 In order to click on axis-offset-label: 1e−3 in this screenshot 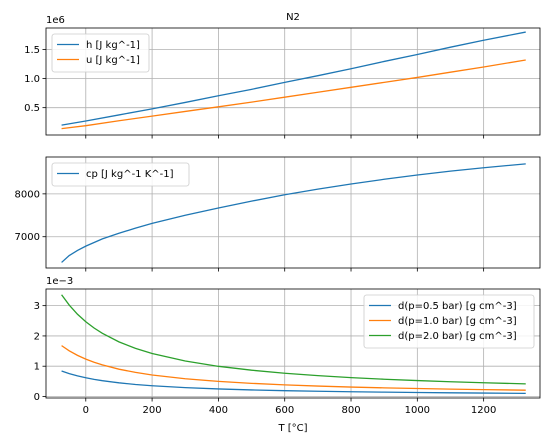, I will do `click(59, 281)`.